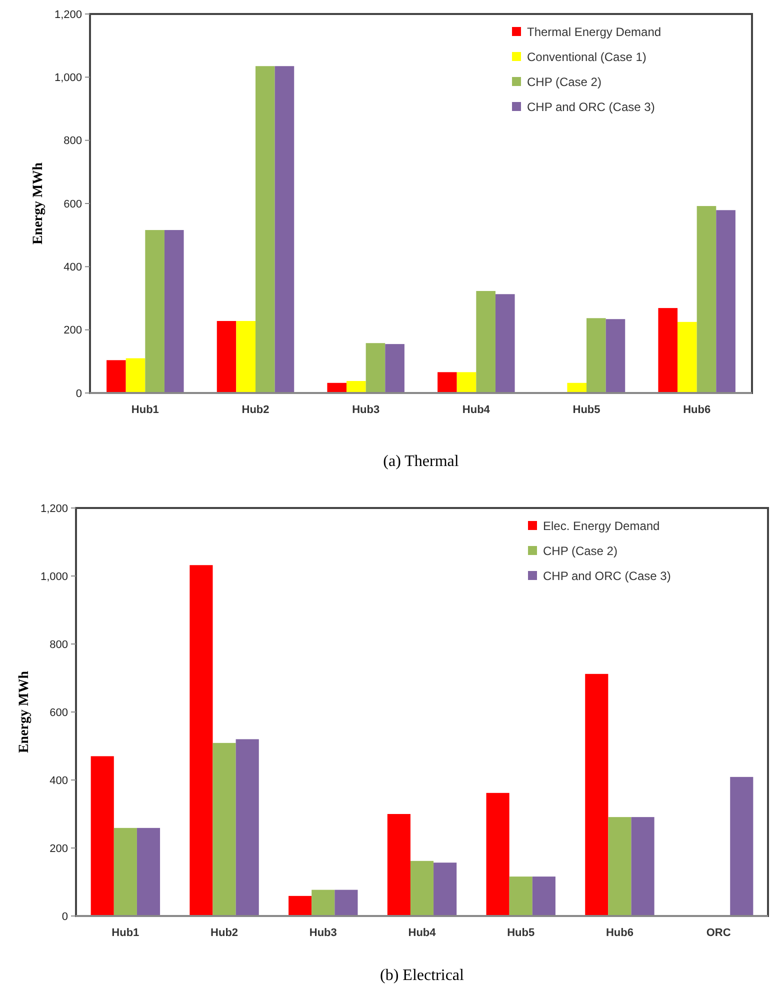 The width and height of the screenshot is (777, 988). I want to click on legend-label: Elec. Energy Demand, so click(601, 526).